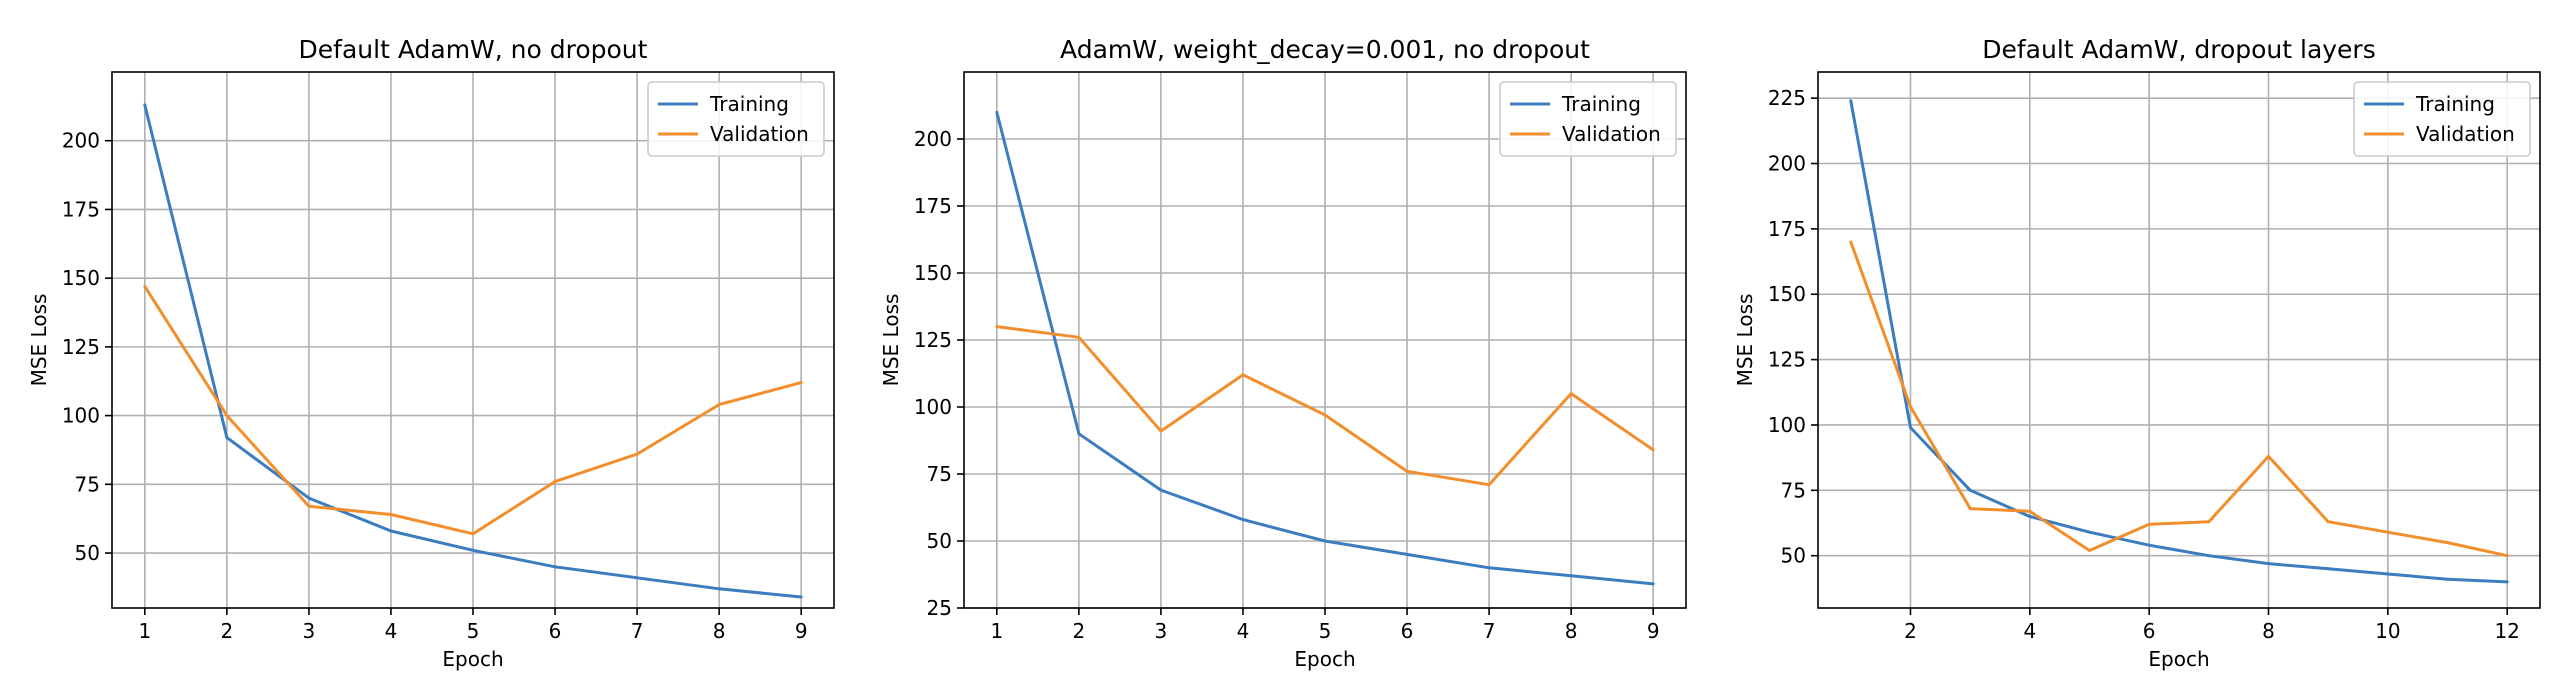 This screenshot has height=694, width=2576. What do you see at coordinates (473, 49) in the screenshot?
I see `chart-title: Default AdamW, no dropout` at bounding box center [473, 49].